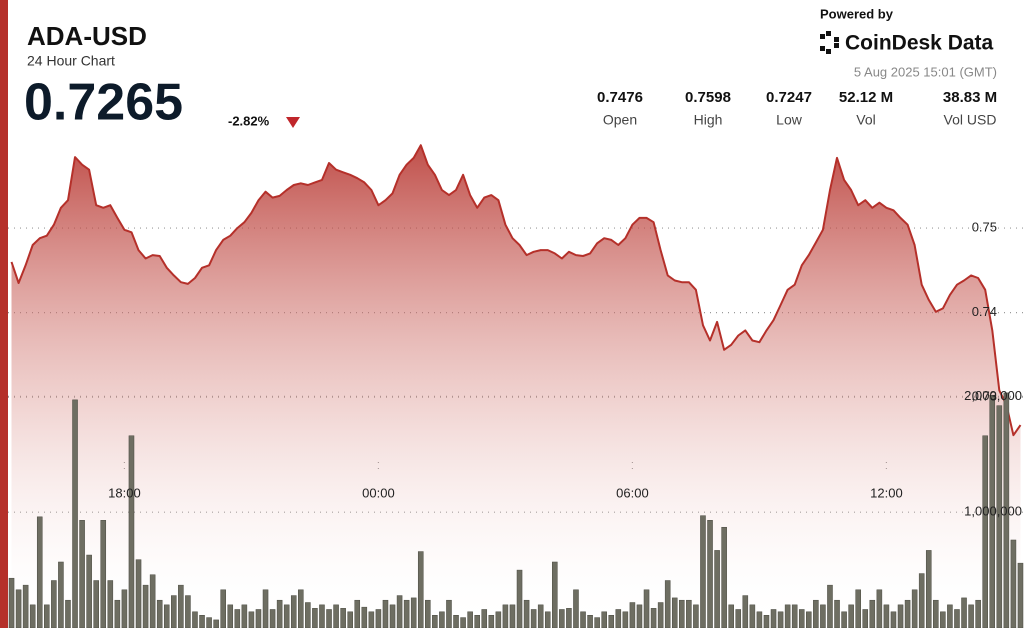  Describe the element at coordinates (993, 395) in the screenshot. I see `y2-tick-label: 2,000,000` at that location.